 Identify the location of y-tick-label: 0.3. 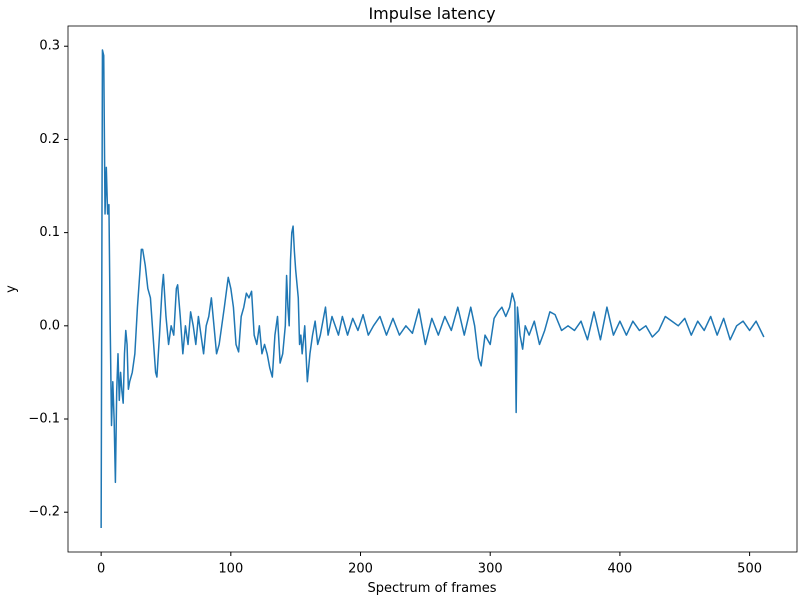
(49, 46).